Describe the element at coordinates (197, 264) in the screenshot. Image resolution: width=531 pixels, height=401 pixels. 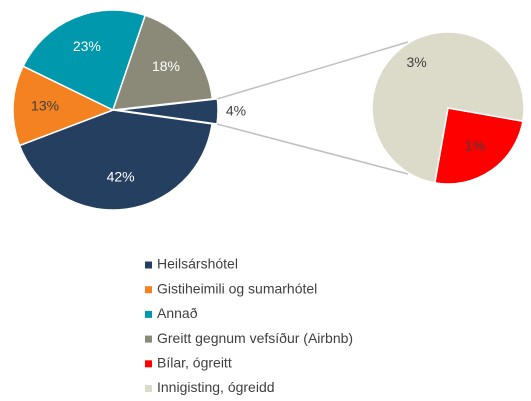
I see `legend-label: Heilsárshótel` at that location.